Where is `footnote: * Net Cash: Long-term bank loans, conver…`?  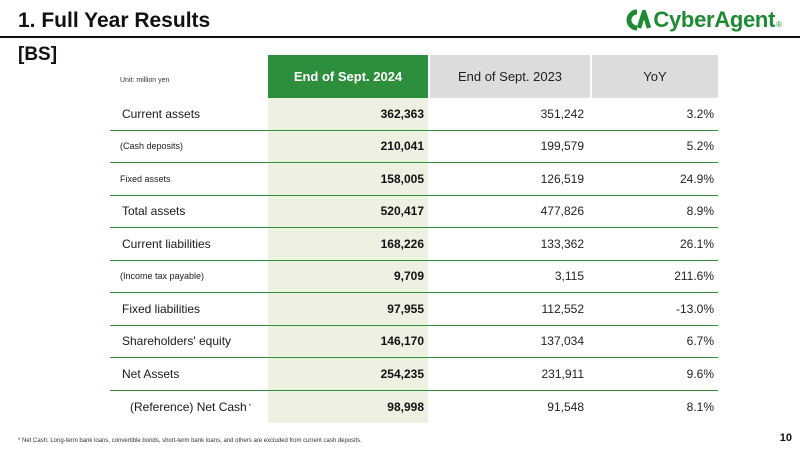
footnote: * Net Cash: Long-term bank loans, conver… is located at coordinates (190, 441).